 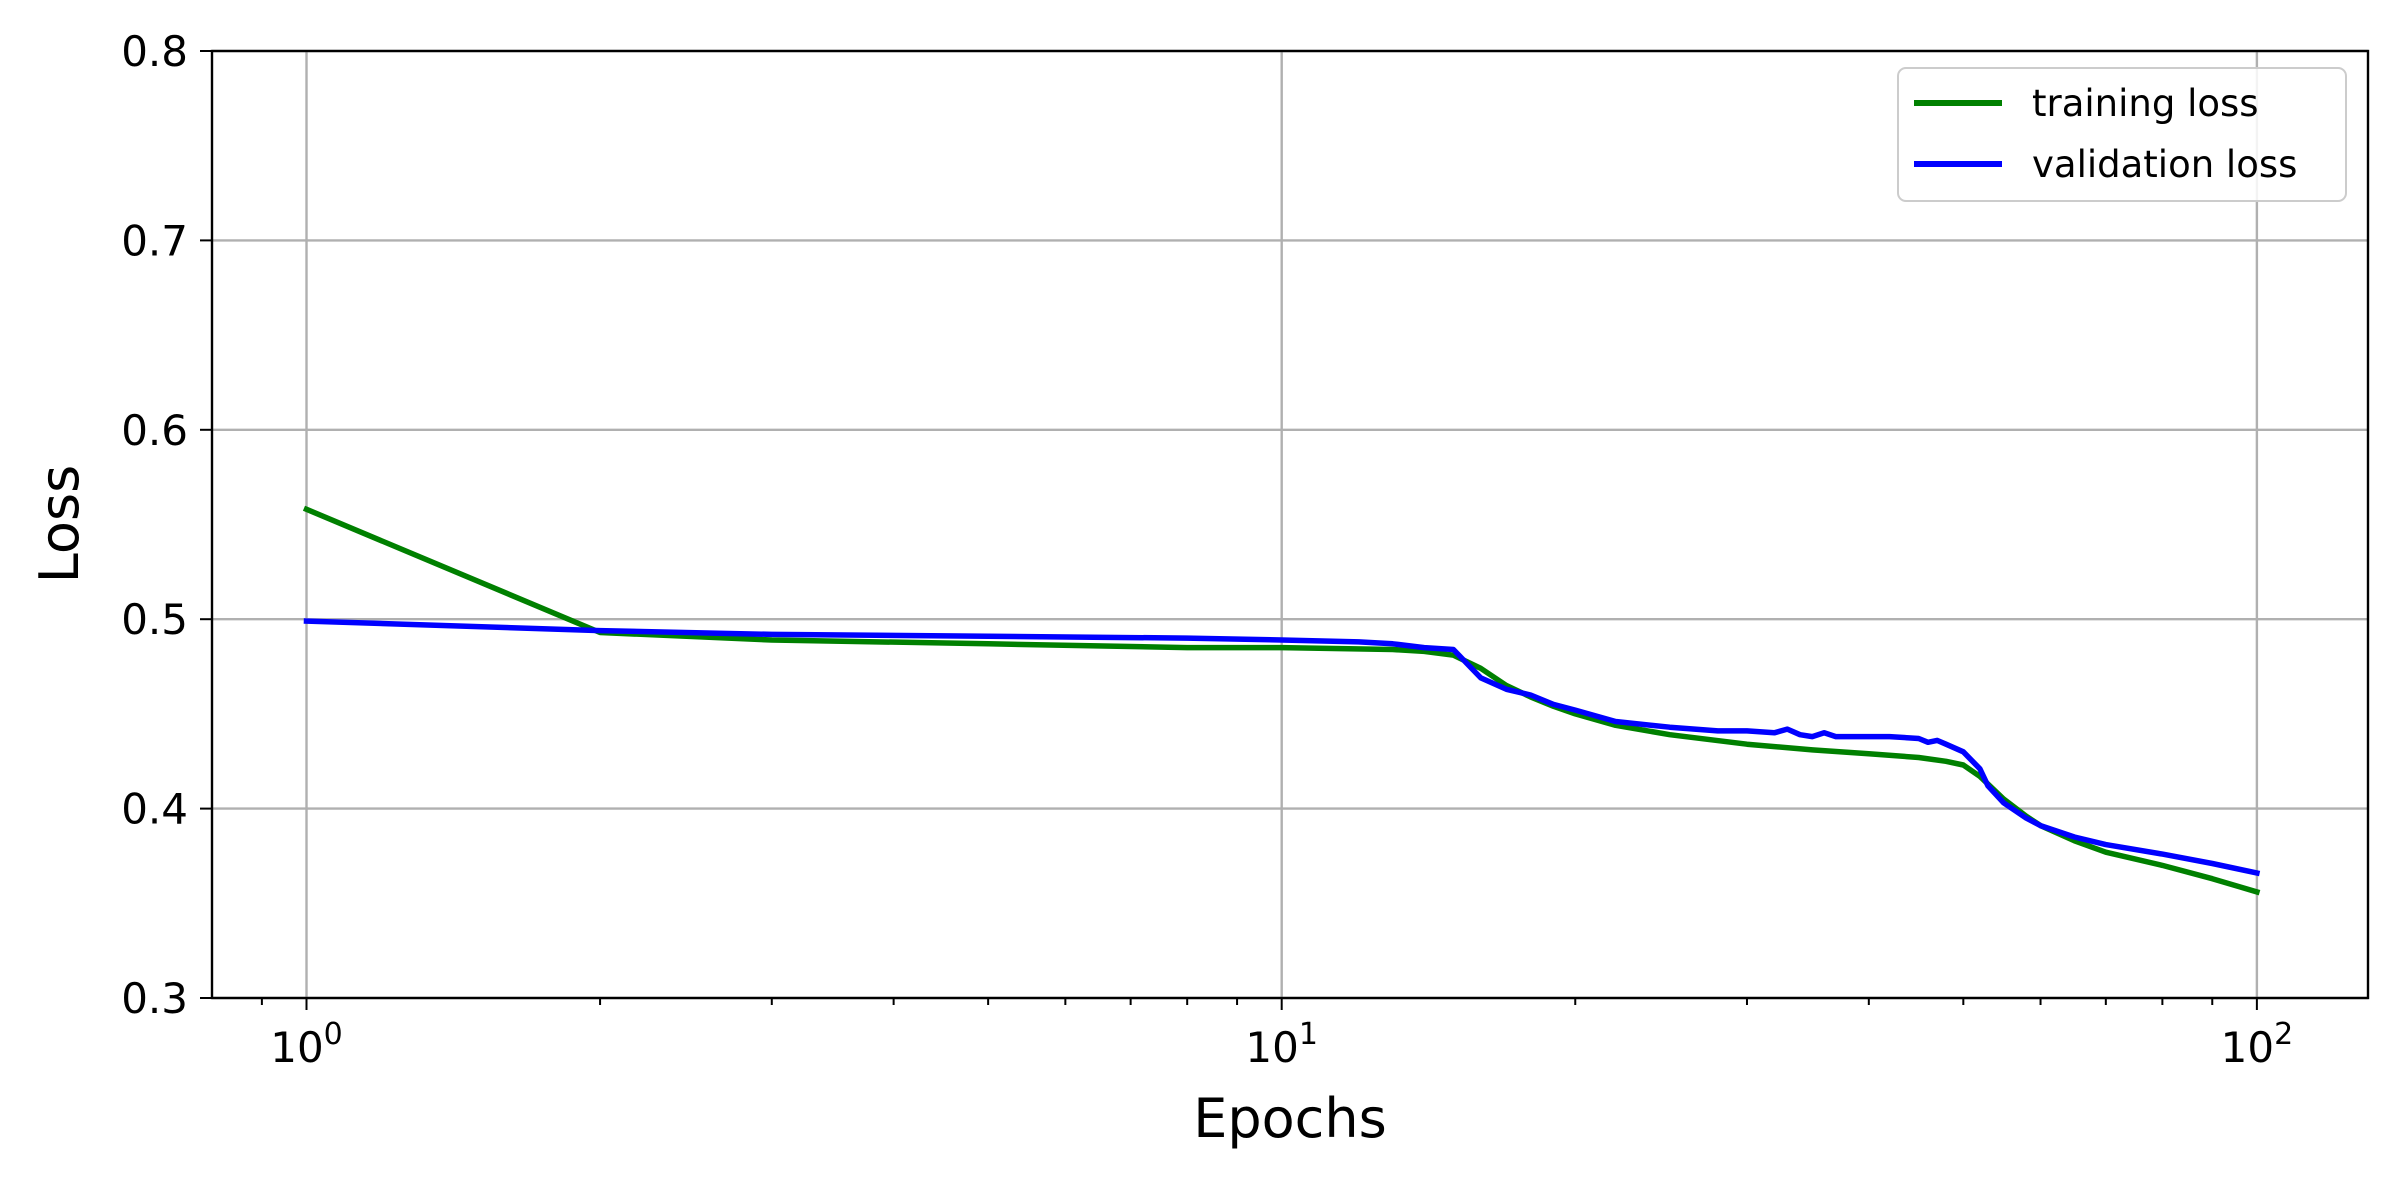 What do you see at coordinates (154, 51) in the screenshot?
I see `y-tick-label: 0.8` at bounding box center [154, 51].